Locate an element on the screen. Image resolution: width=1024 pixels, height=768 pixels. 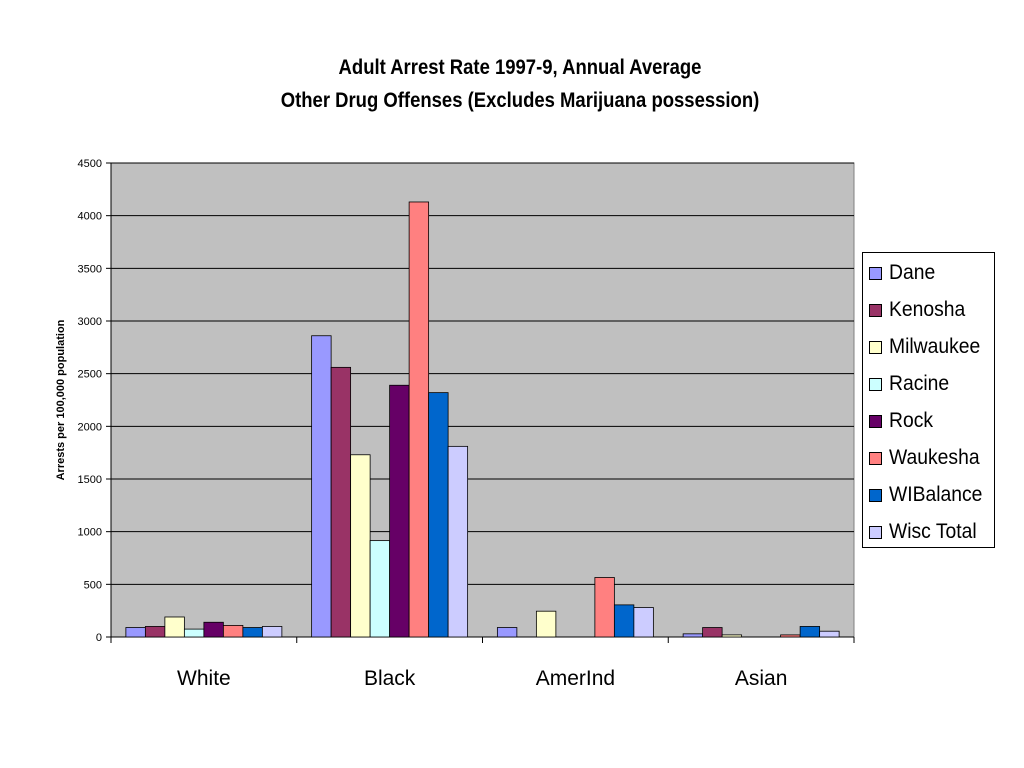
bar-dane-black is located at coordinates (321, 486).